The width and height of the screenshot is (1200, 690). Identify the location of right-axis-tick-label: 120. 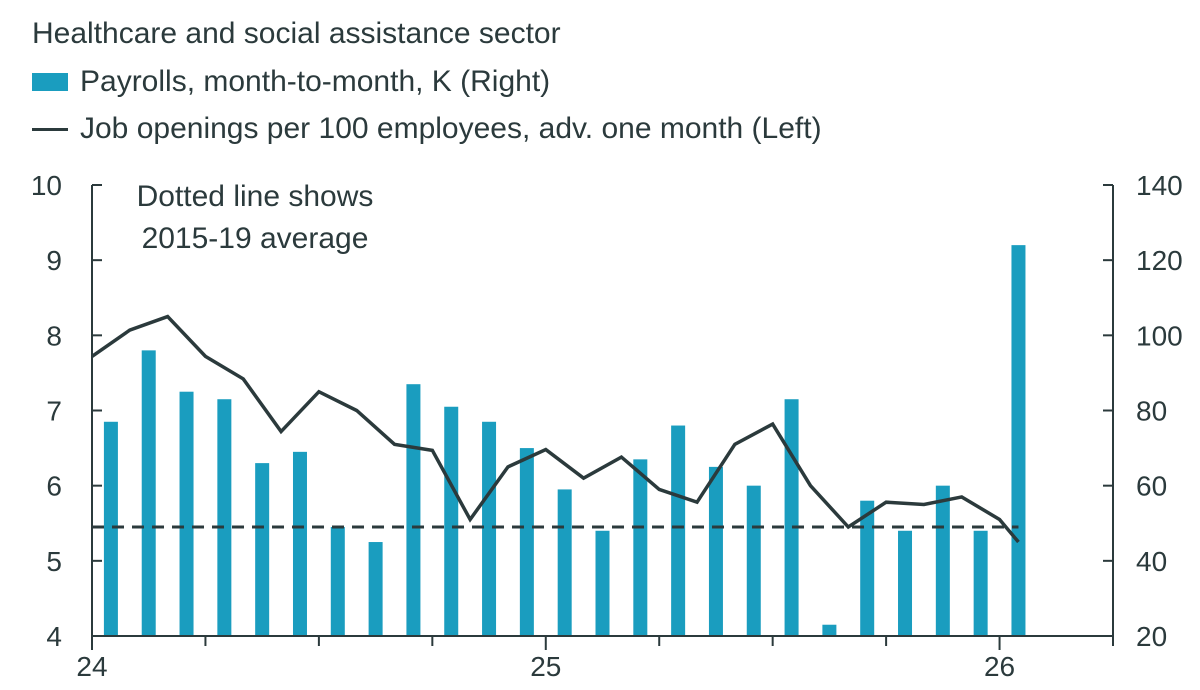
(1159, 260).